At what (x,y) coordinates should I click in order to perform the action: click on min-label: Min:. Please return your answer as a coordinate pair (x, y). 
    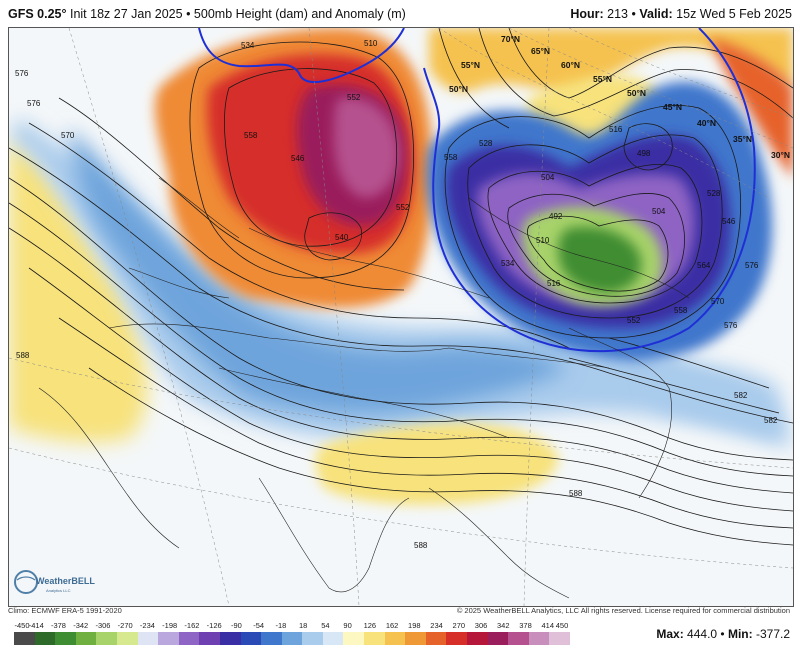
    Looking at the image, I should click on (740, 634).